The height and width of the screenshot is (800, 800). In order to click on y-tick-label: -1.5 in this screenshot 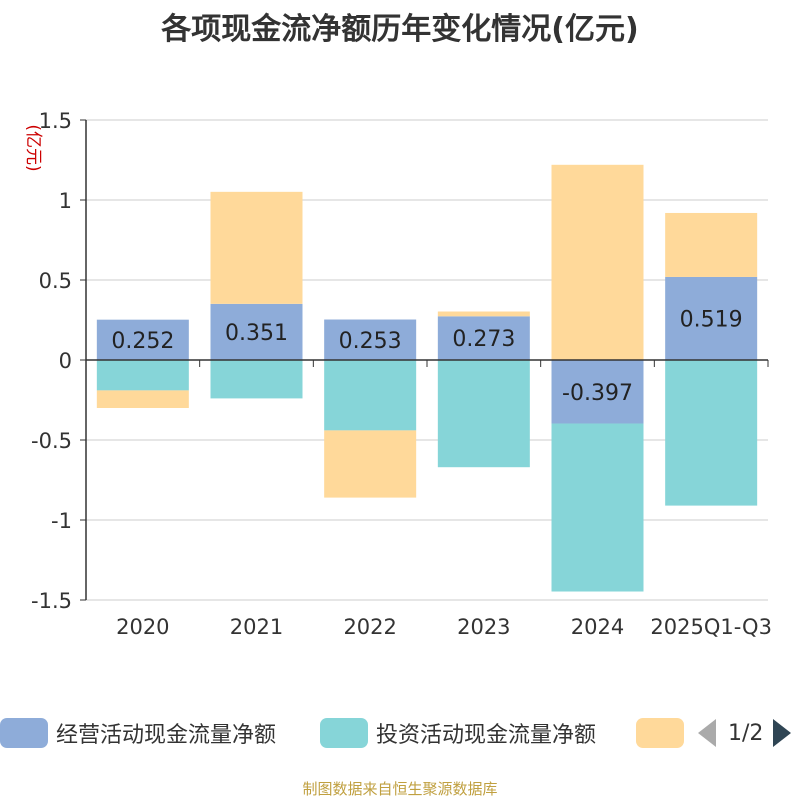, I will do `click(51, 601)`.